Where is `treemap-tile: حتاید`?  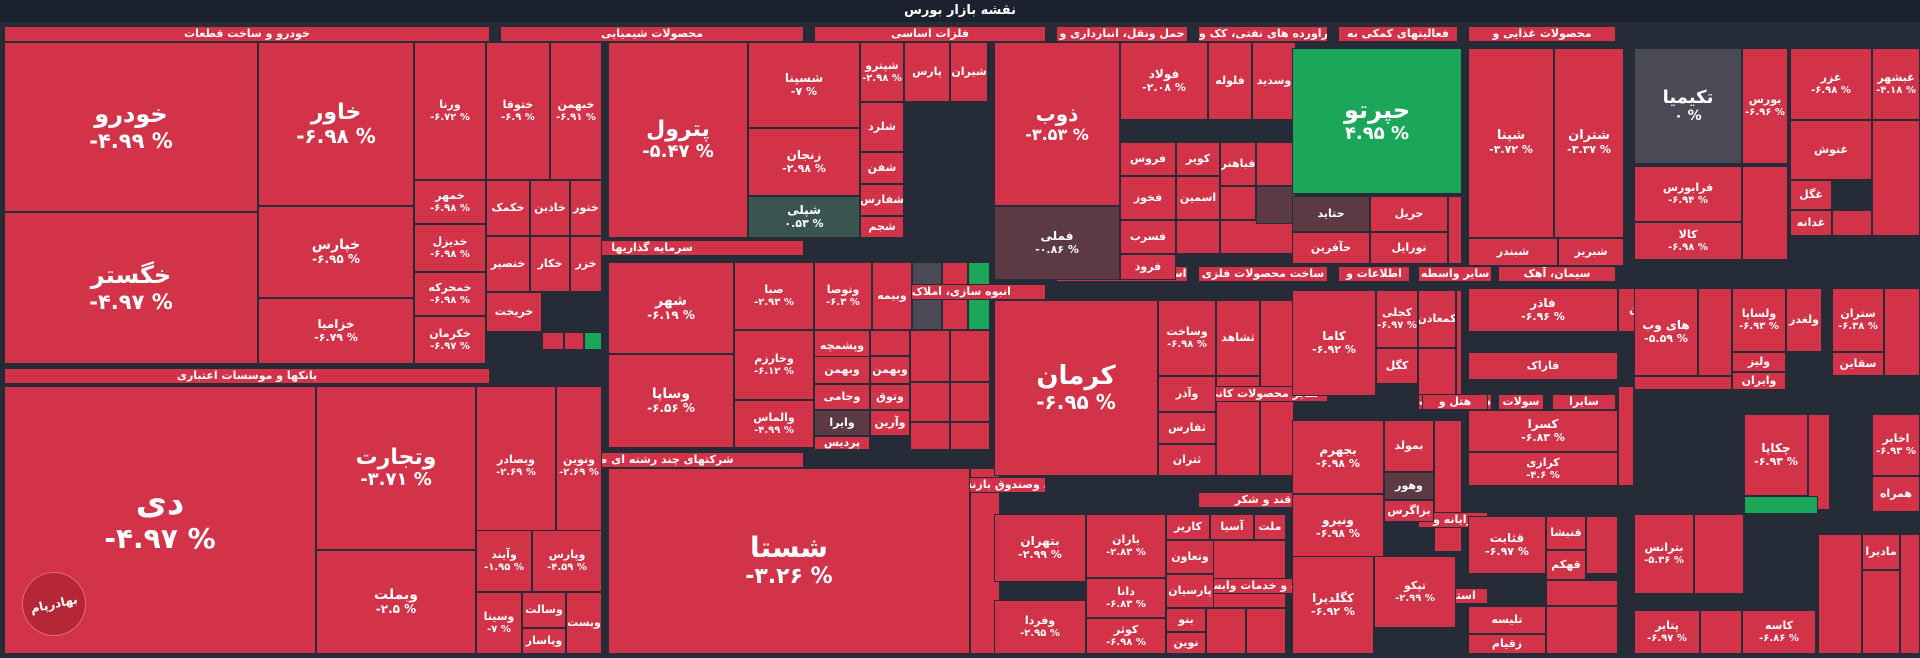 treemap-tile: حتاید is located at coordinates (1331, 214).